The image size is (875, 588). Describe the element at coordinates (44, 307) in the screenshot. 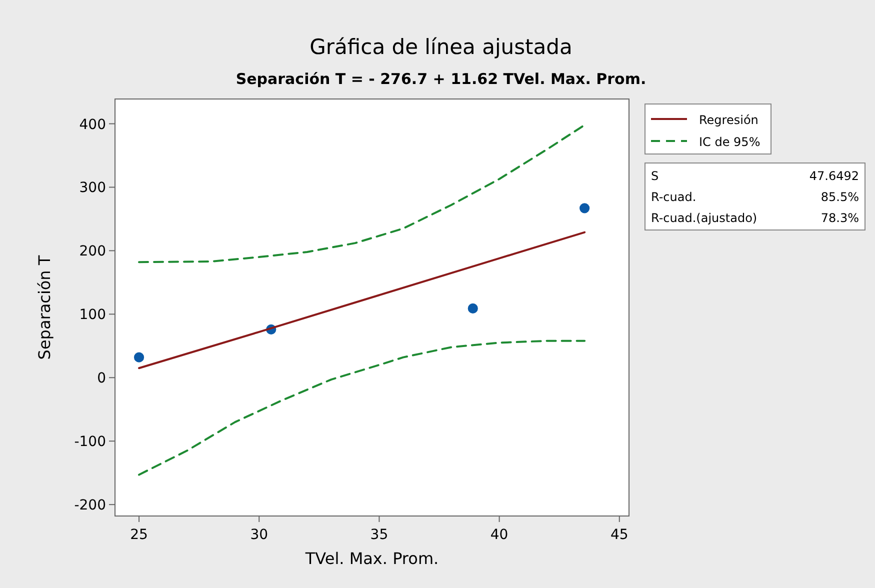

I see `y-axis-title: Separación T` at that location.